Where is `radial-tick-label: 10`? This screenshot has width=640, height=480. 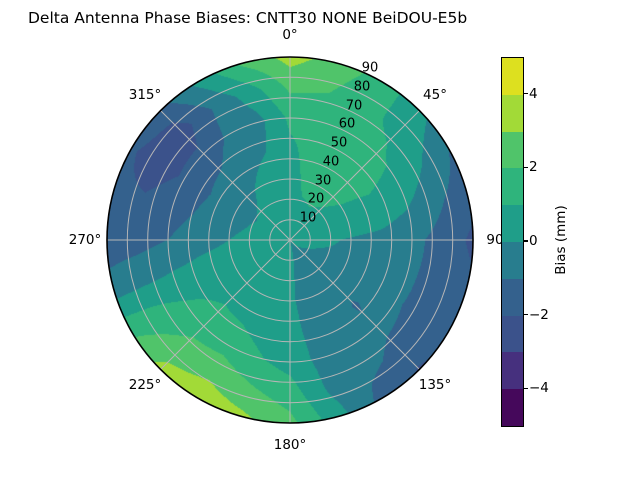
radial-tick-label: 10 is located at coordinates (308, 218).